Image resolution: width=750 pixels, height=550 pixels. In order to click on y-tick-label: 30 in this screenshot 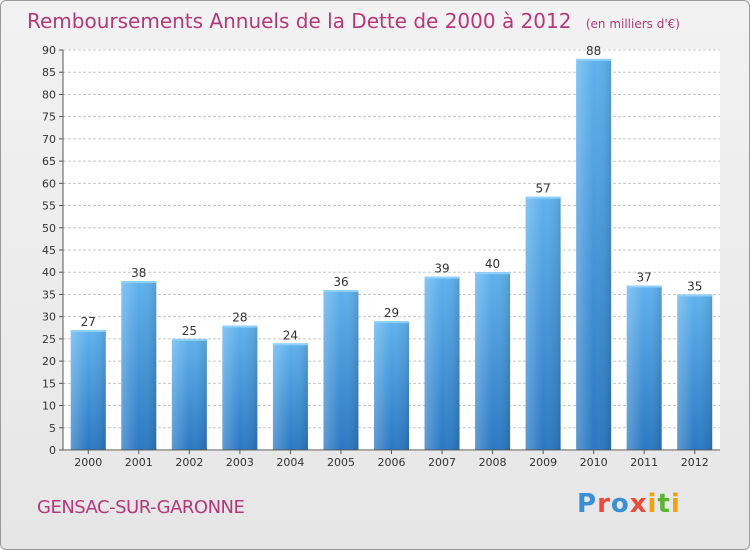, I will do `click(49, 317)`.